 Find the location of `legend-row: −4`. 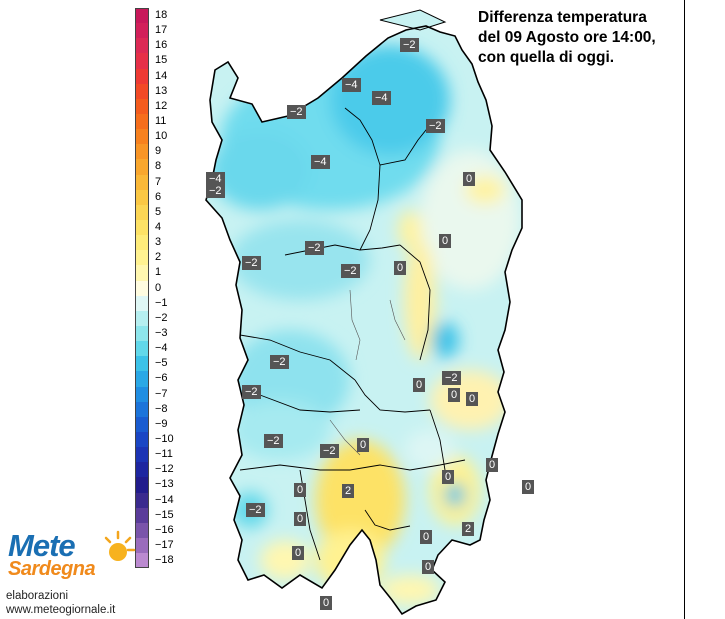

legend-row: −4 is located at coordinates (155, 349).